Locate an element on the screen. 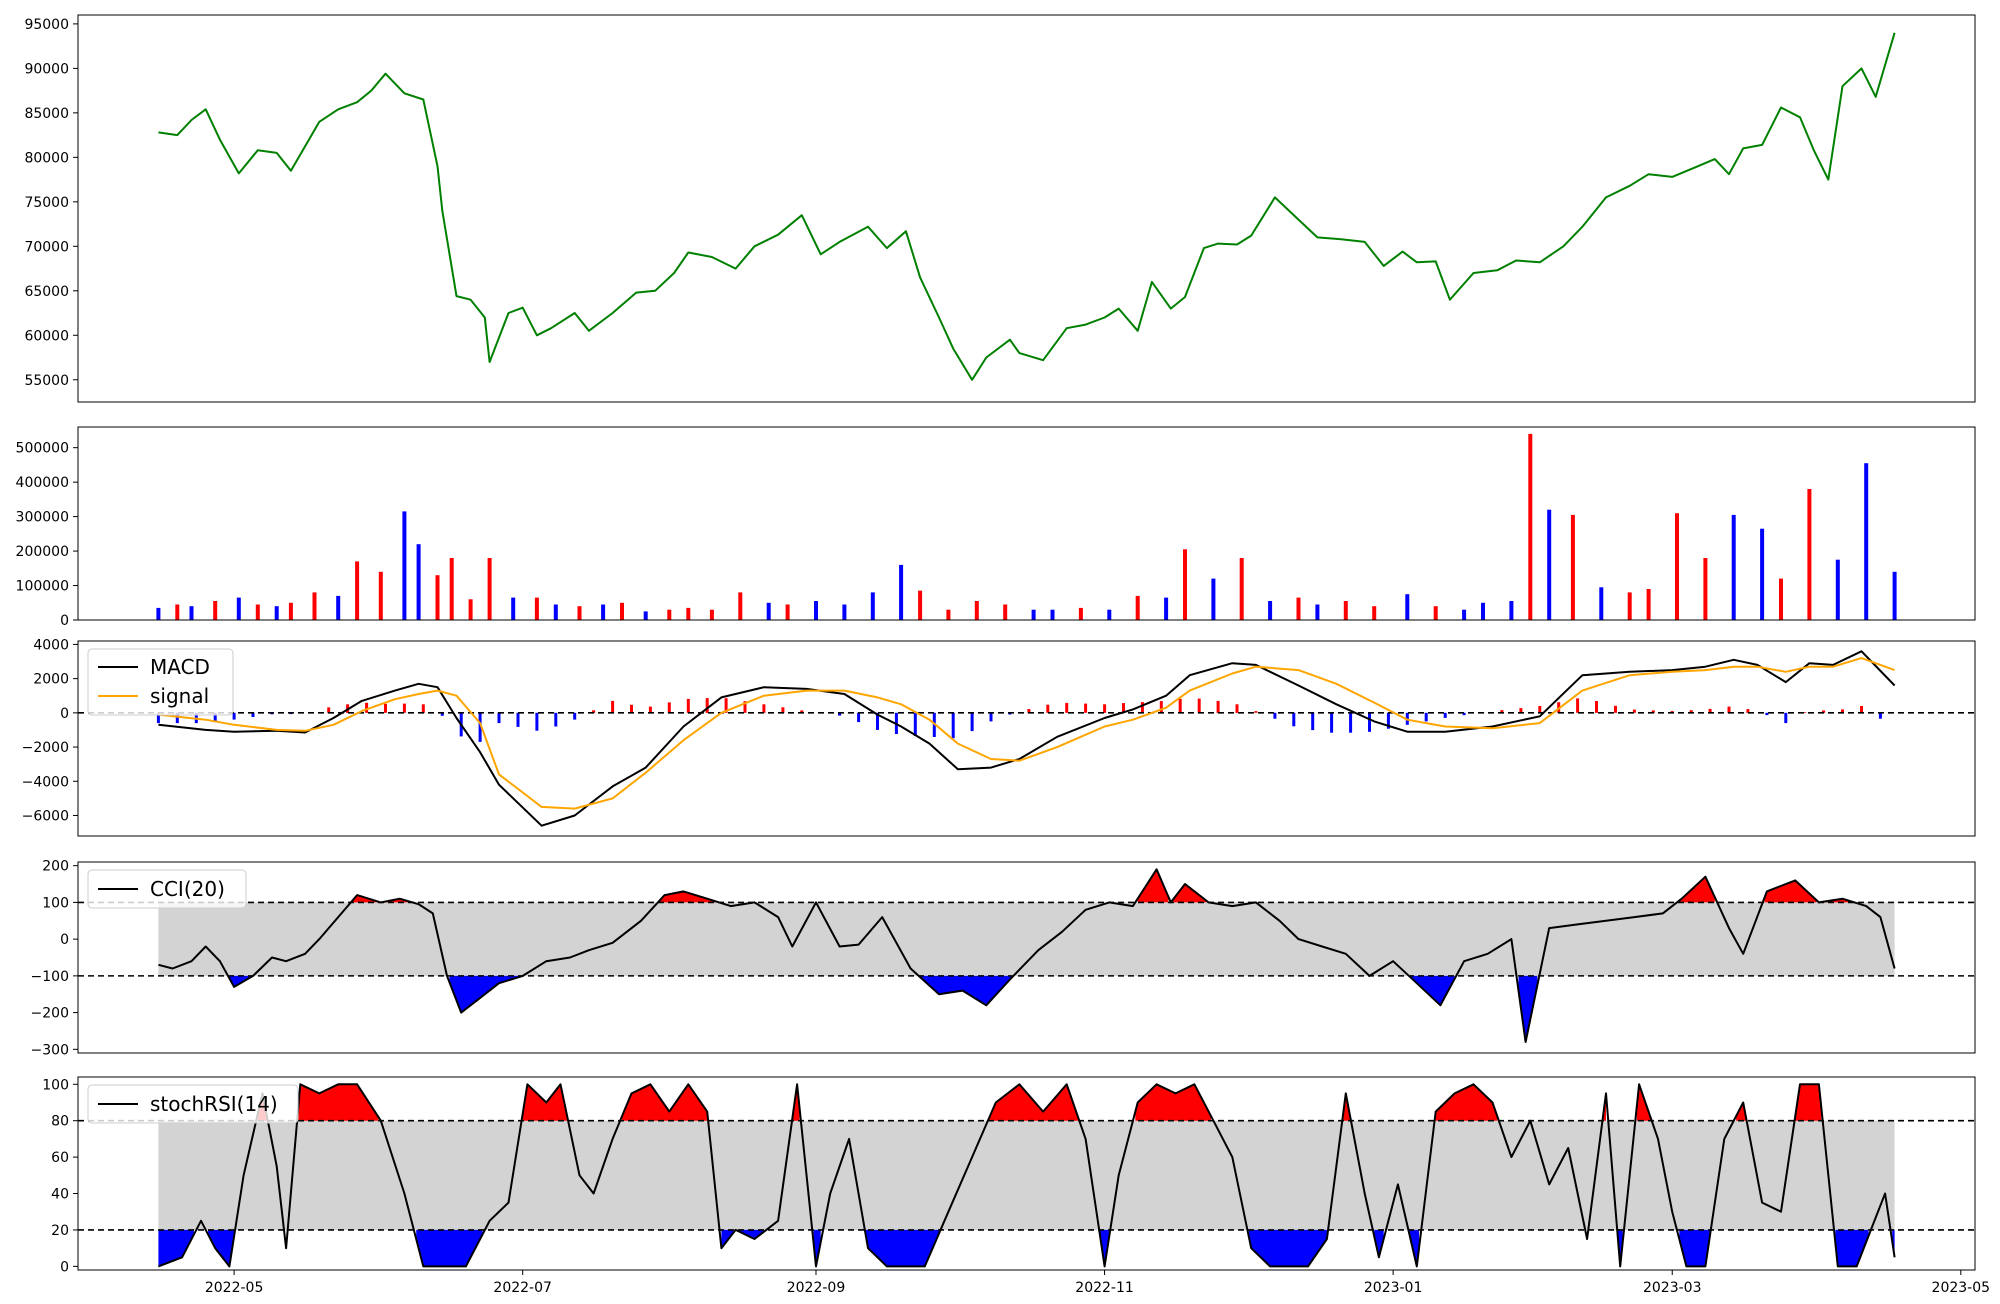 The image size is (2000, 1304). volume-ytick-label-100000: 100000 is located at coordinates (42, 587).